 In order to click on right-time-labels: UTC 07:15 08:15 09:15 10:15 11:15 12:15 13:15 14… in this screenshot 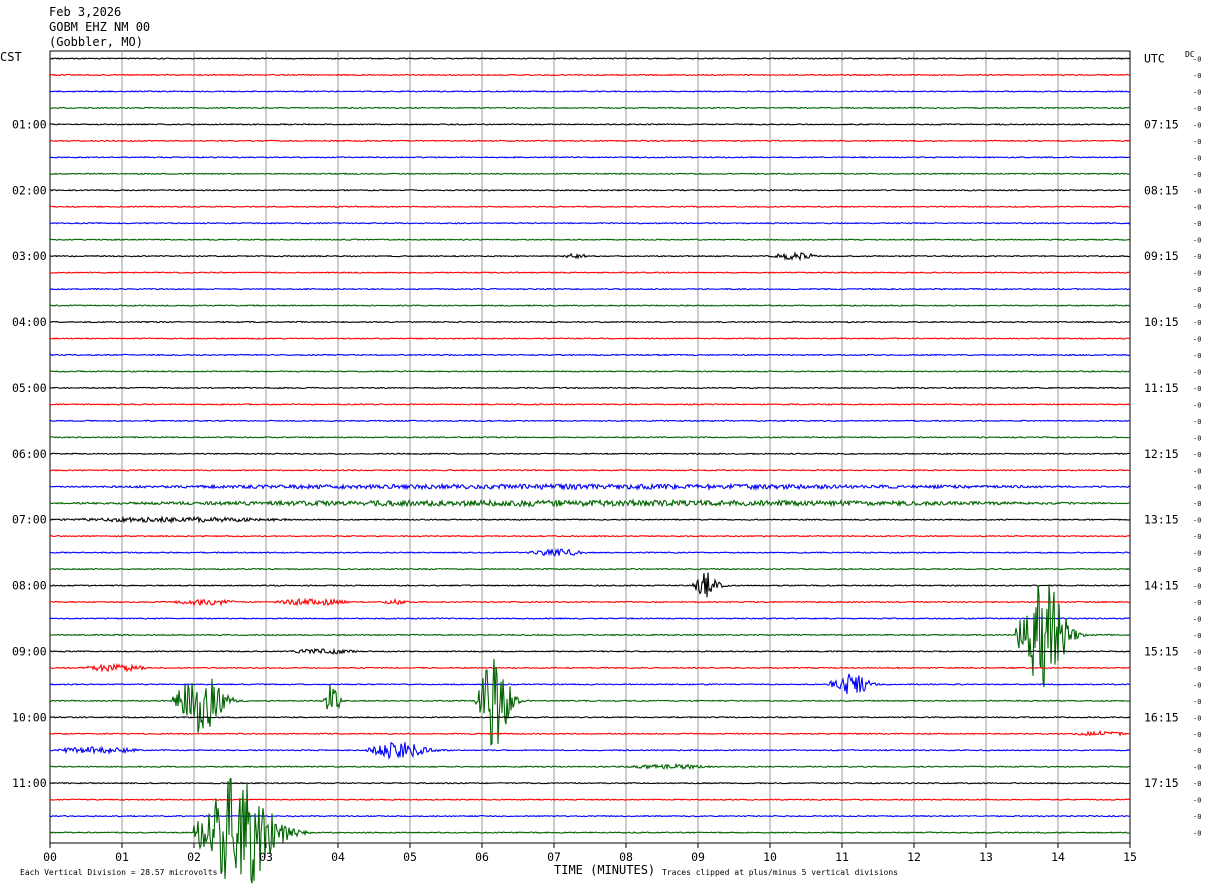, I will do `click(1161, 421)`.